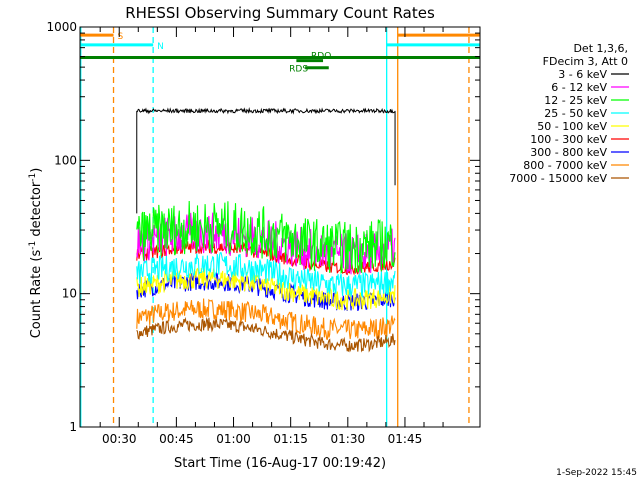 The image size is (640, 480). I want to click on y-axis-label-main: Count Rate (s, so click(36, 294).